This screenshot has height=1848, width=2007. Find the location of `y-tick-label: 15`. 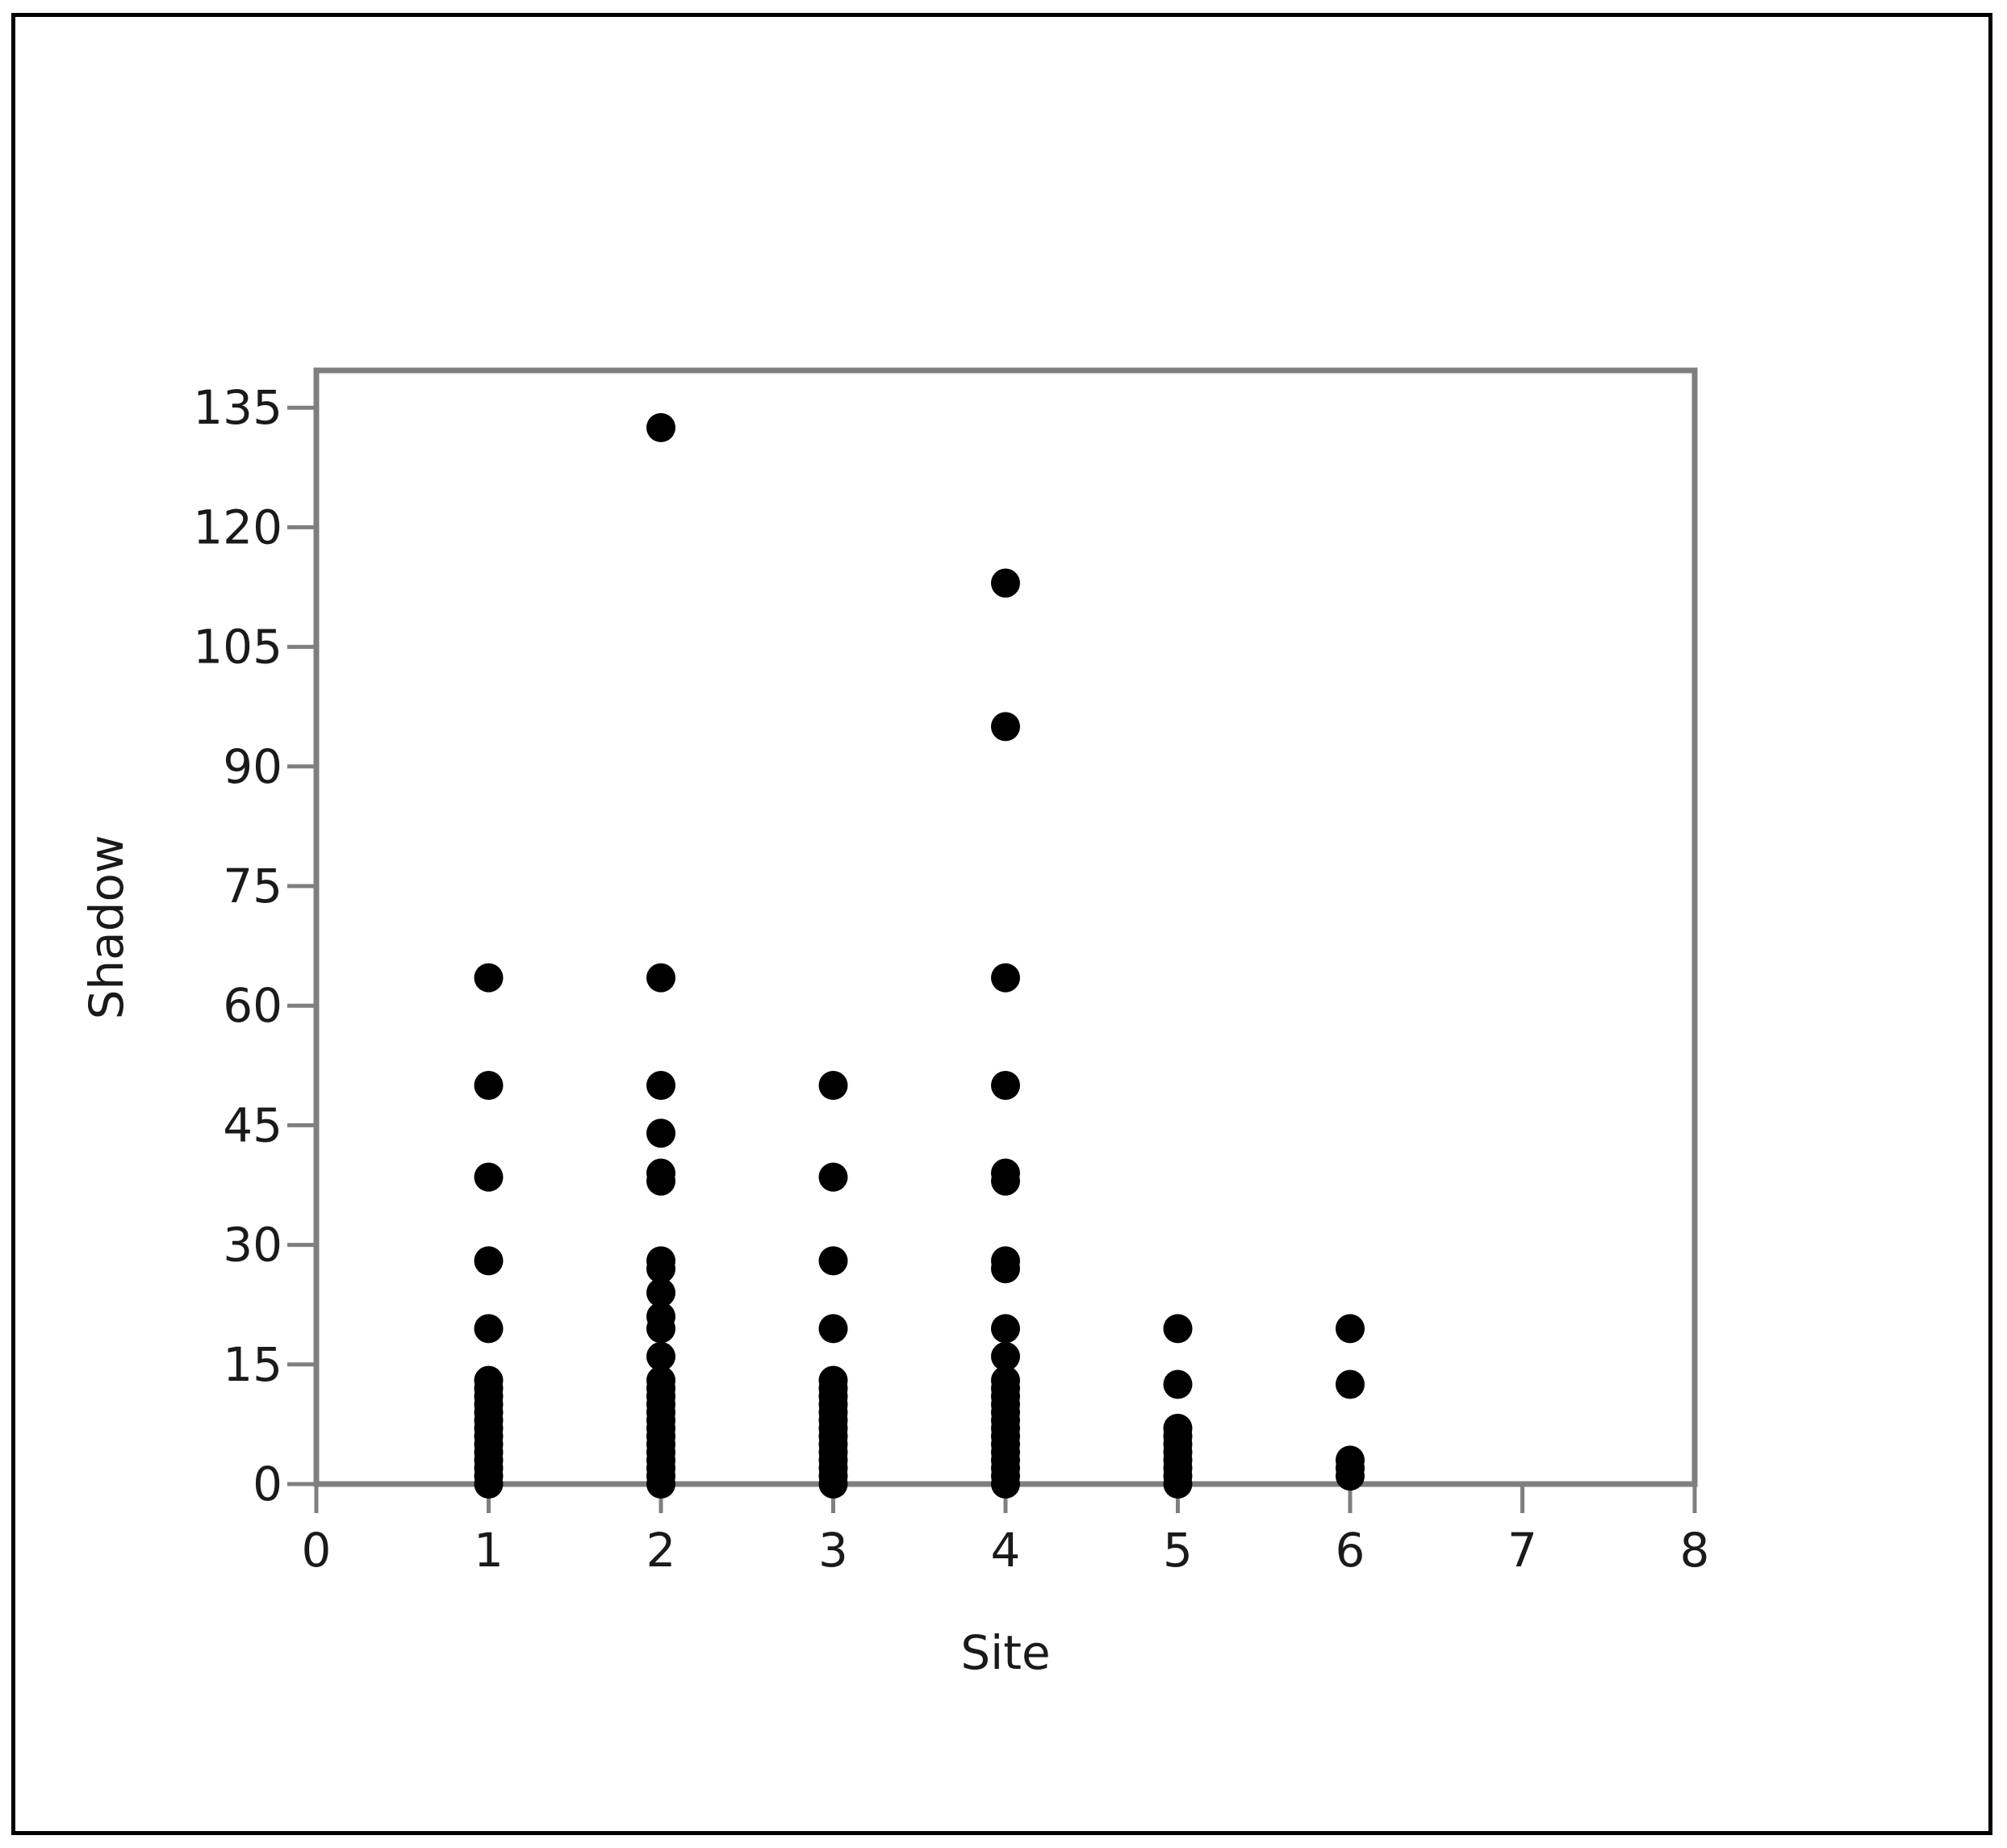

y-tick-label: 15 is located at coordinates (253, 1364).